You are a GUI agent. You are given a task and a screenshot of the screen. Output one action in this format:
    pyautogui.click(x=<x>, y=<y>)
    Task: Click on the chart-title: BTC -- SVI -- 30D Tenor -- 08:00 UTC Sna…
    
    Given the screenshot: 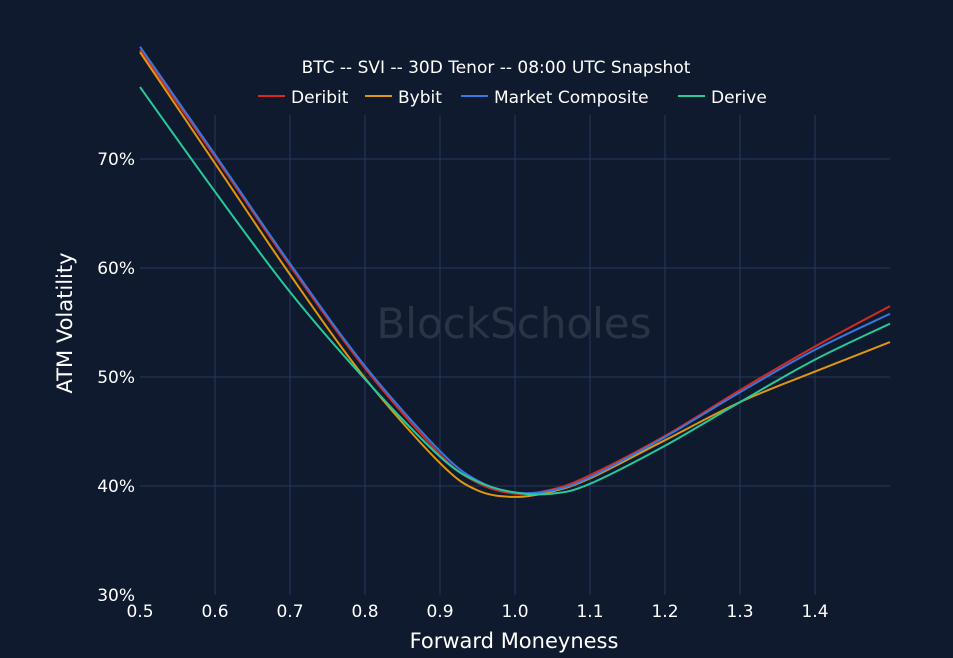 What is the action you would take?
    pyautogui.click(x=496, y=68)
    